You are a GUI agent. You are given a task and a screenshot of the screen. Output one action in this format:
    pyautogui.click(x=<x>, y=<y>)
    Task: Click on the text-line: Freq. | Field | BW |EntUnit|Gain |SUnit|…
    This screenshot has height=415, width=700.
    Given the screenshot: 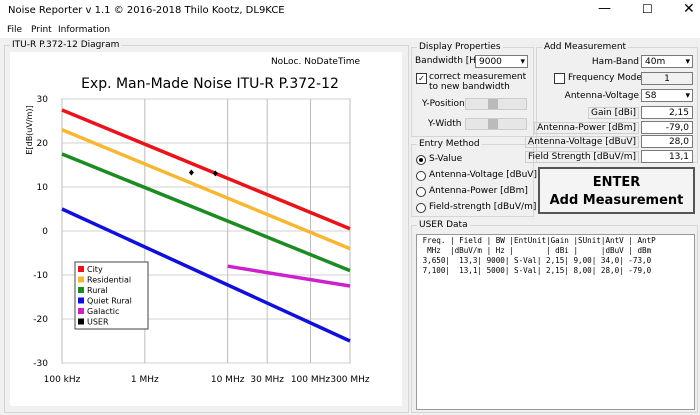 What is the action you would take?
    pyautogui.click(x=537, y=240)
    